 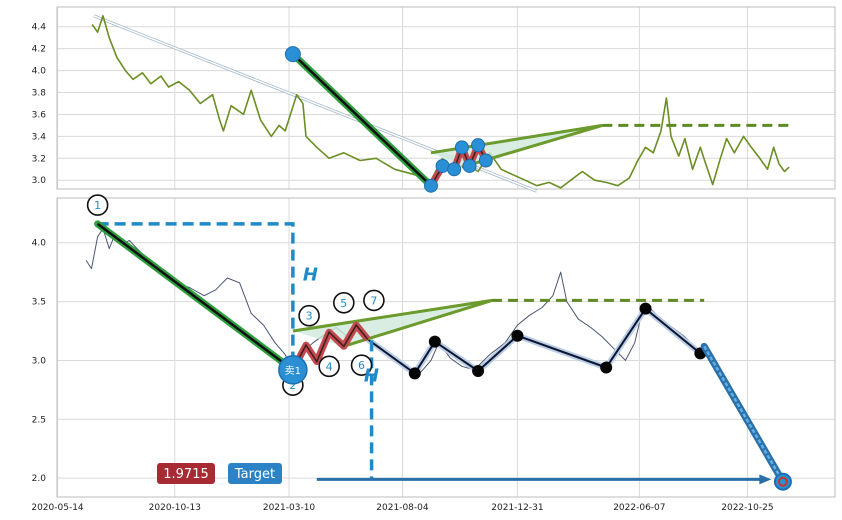 What do you see at coordinates (289, 508) in the screenshot?
I see `x-tick-label: 2021-03-10` at bounding box center [289, 508].